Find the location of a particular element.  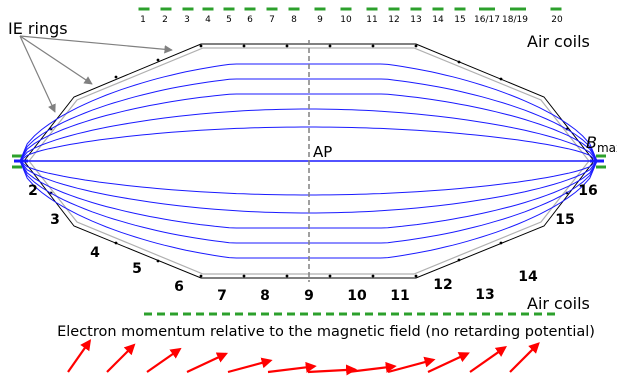

ie-rings-label: IE rings is located at coordinates (38, 28).